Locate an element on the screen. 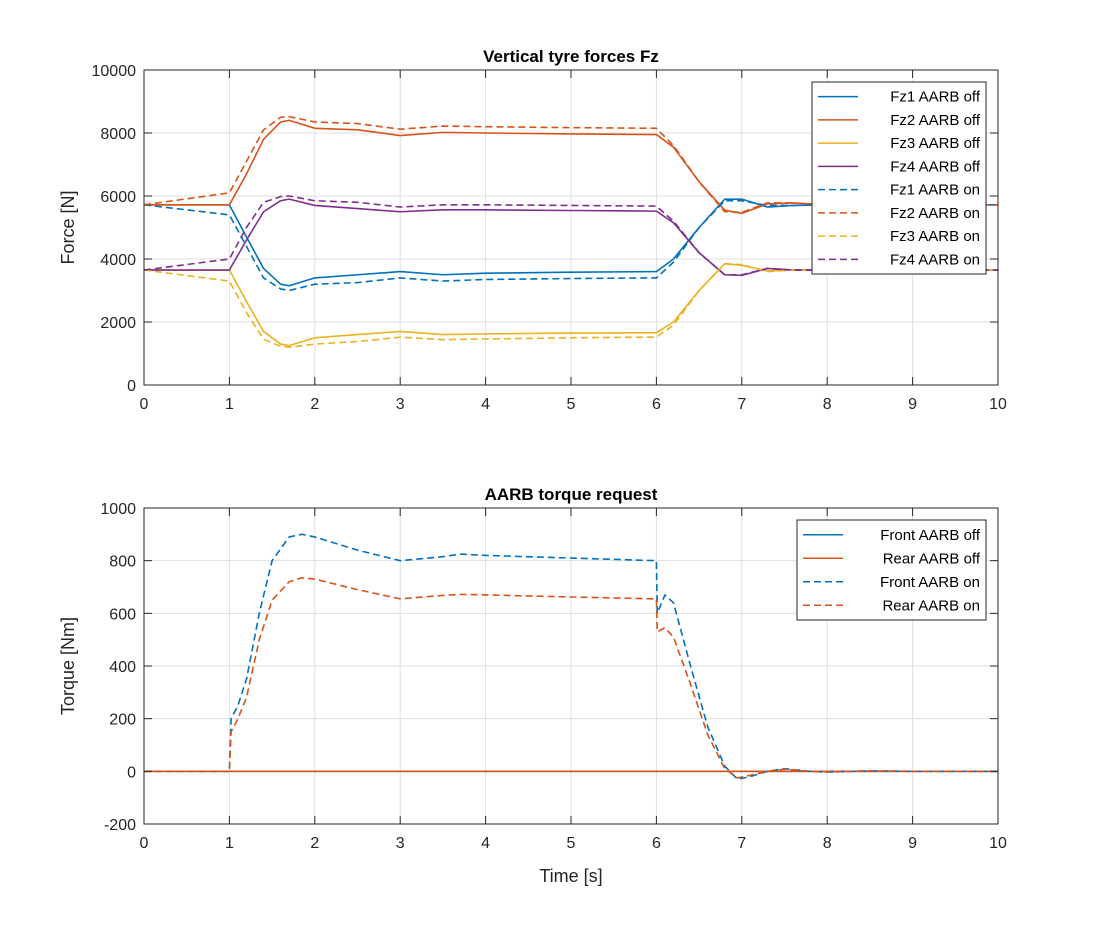 This screenshot has width=1104, height=926. chart-title: Vertical tyre forces Fz is located at coordinates (571, 56).